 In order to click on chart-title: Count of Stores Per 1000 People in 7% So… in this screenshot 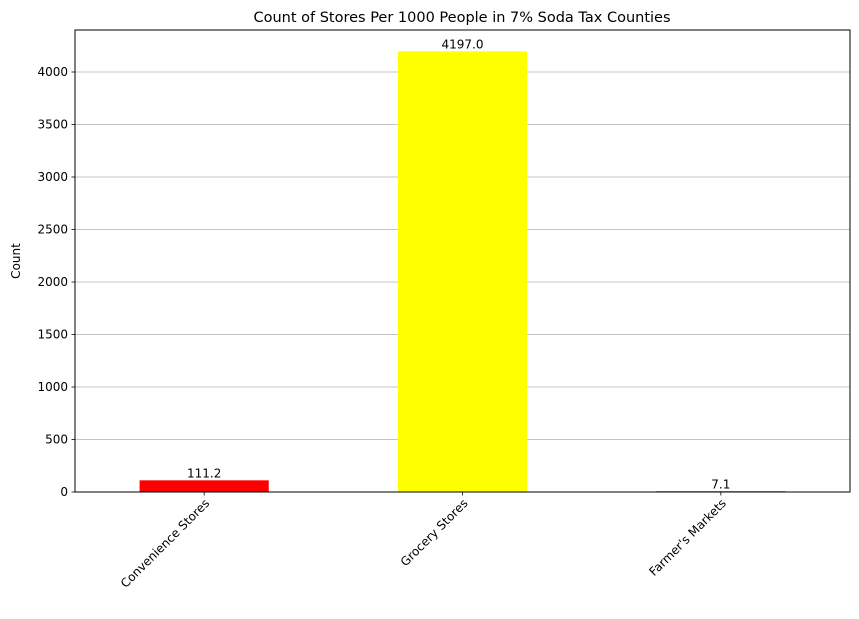, I will do `click(461, 18)`.